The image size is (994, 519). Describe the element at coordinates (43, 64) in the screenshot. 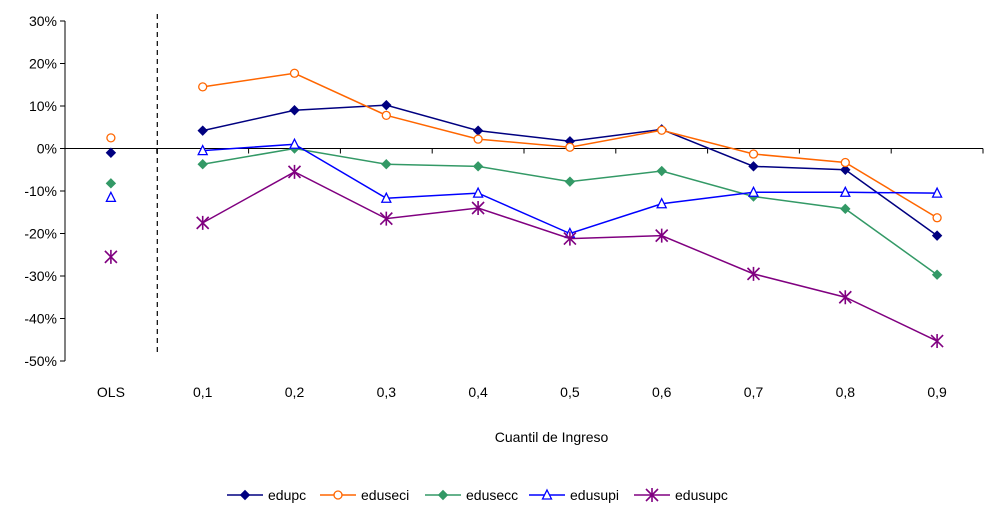

I see `y-tick-label: 20%` at that location.